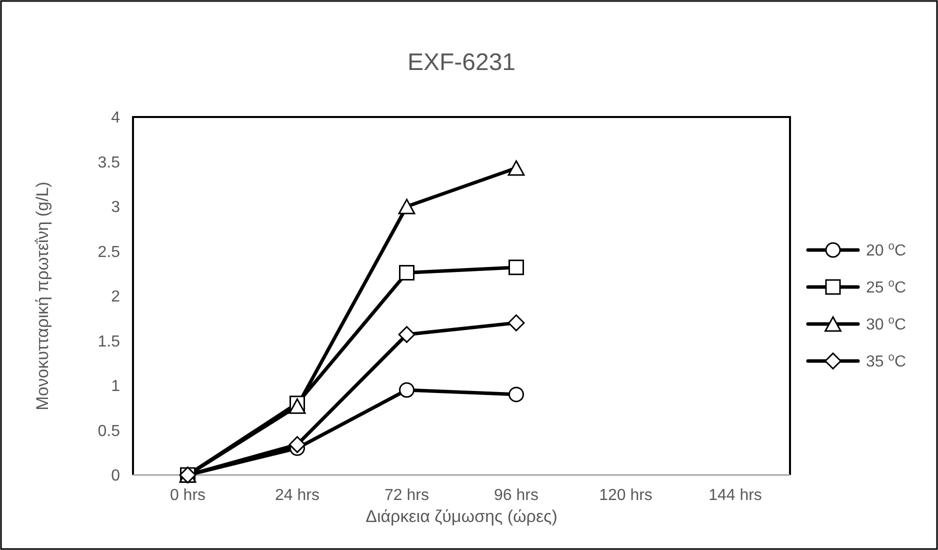 This screenshot has height=550, width=938. I want to click on y-axis-title: Μονοκυτταρική πρωτεΐνη (g/L), so click(42, 296).